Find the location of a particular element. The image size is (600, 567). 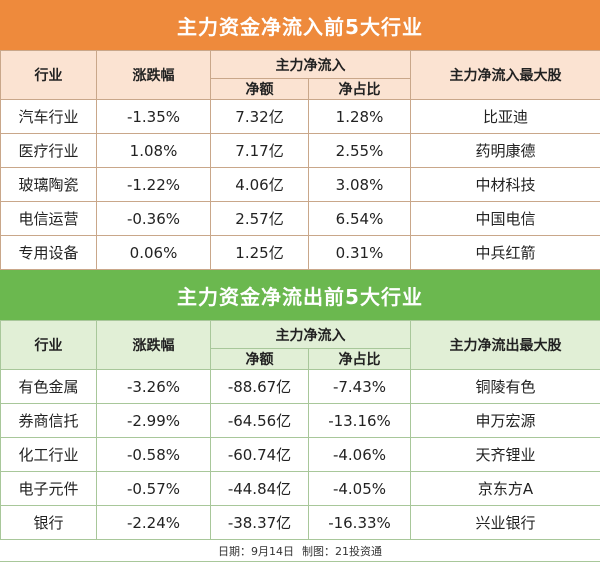

cell-industry: 专用设备 is located at coordinates (48, 252).